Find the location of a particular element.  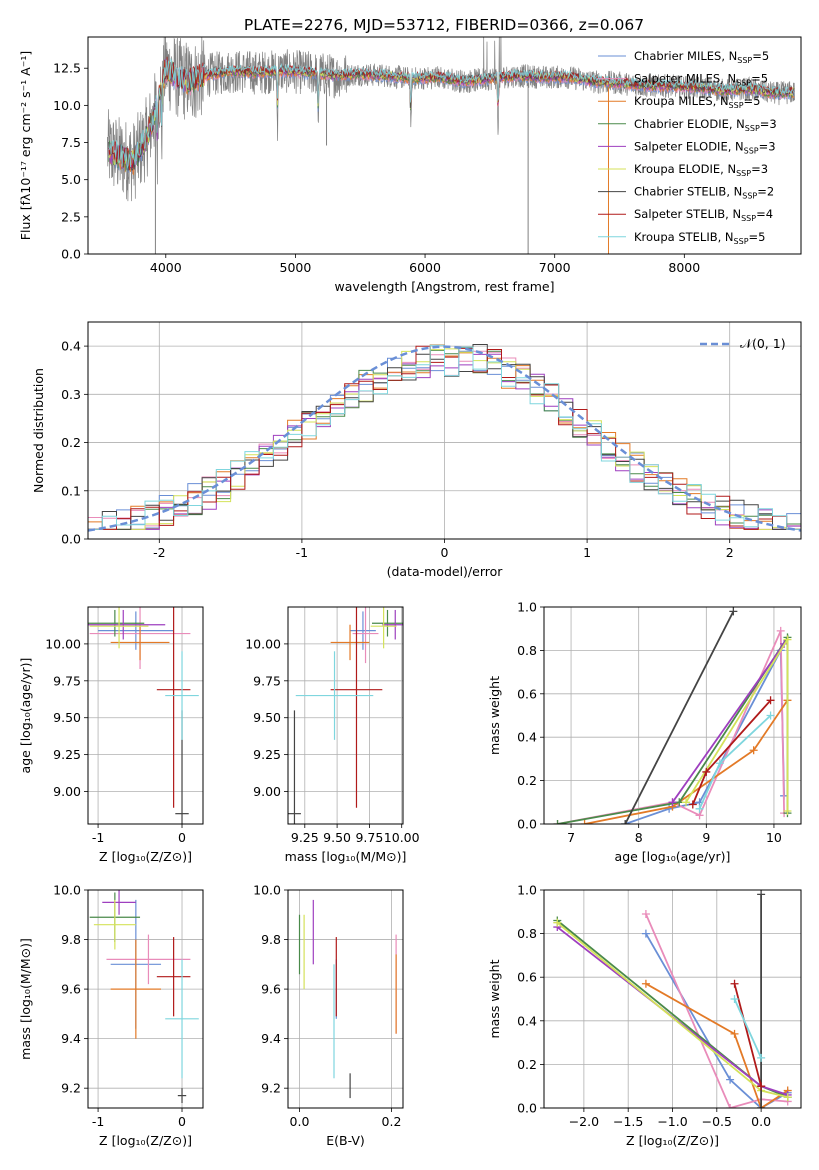

x-tick-label: 6000 is located at coordinates (425, 267).